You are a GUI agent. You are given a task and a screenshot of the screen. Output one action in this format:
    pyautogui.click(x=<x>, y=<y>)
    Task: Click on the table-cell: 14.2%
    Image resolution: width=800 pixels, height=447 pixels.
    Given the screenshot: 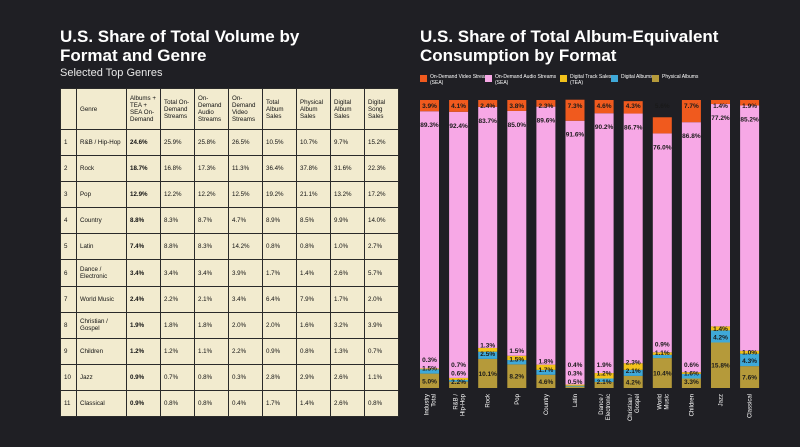 What is the action you would take?
    pyautogui.click(x=245, y=247)
    